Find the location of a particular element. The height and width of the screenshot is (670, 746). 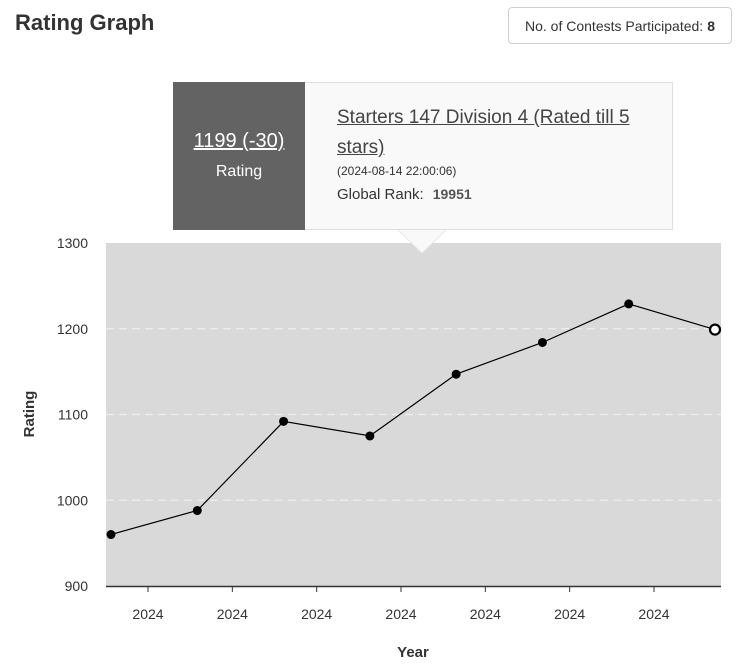

y-tick-label: 1100 is located at coordinates (73, 415).